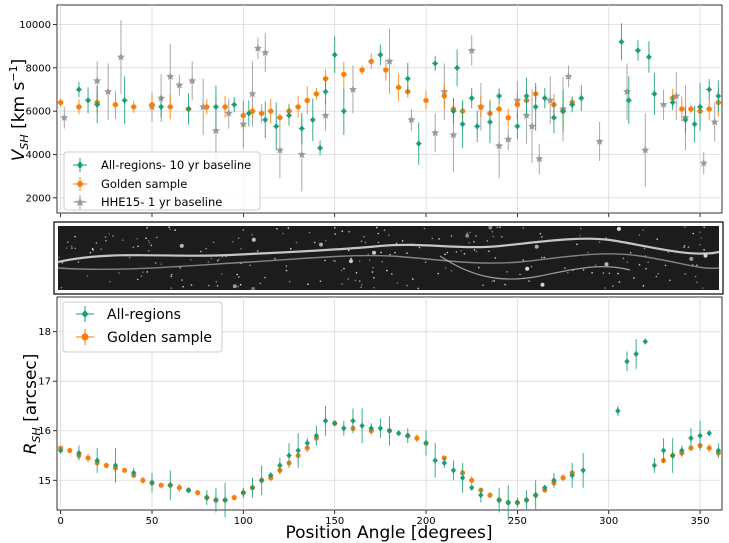  I want to click on legend-label-all-regions: All-regions- 10 yr baseline, so click(176, 165).